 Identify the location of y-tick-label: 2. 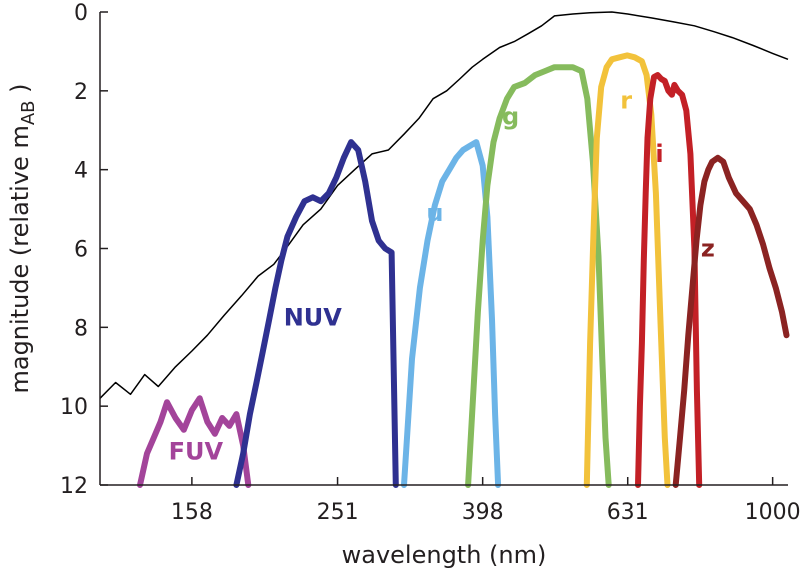
(81, 92).